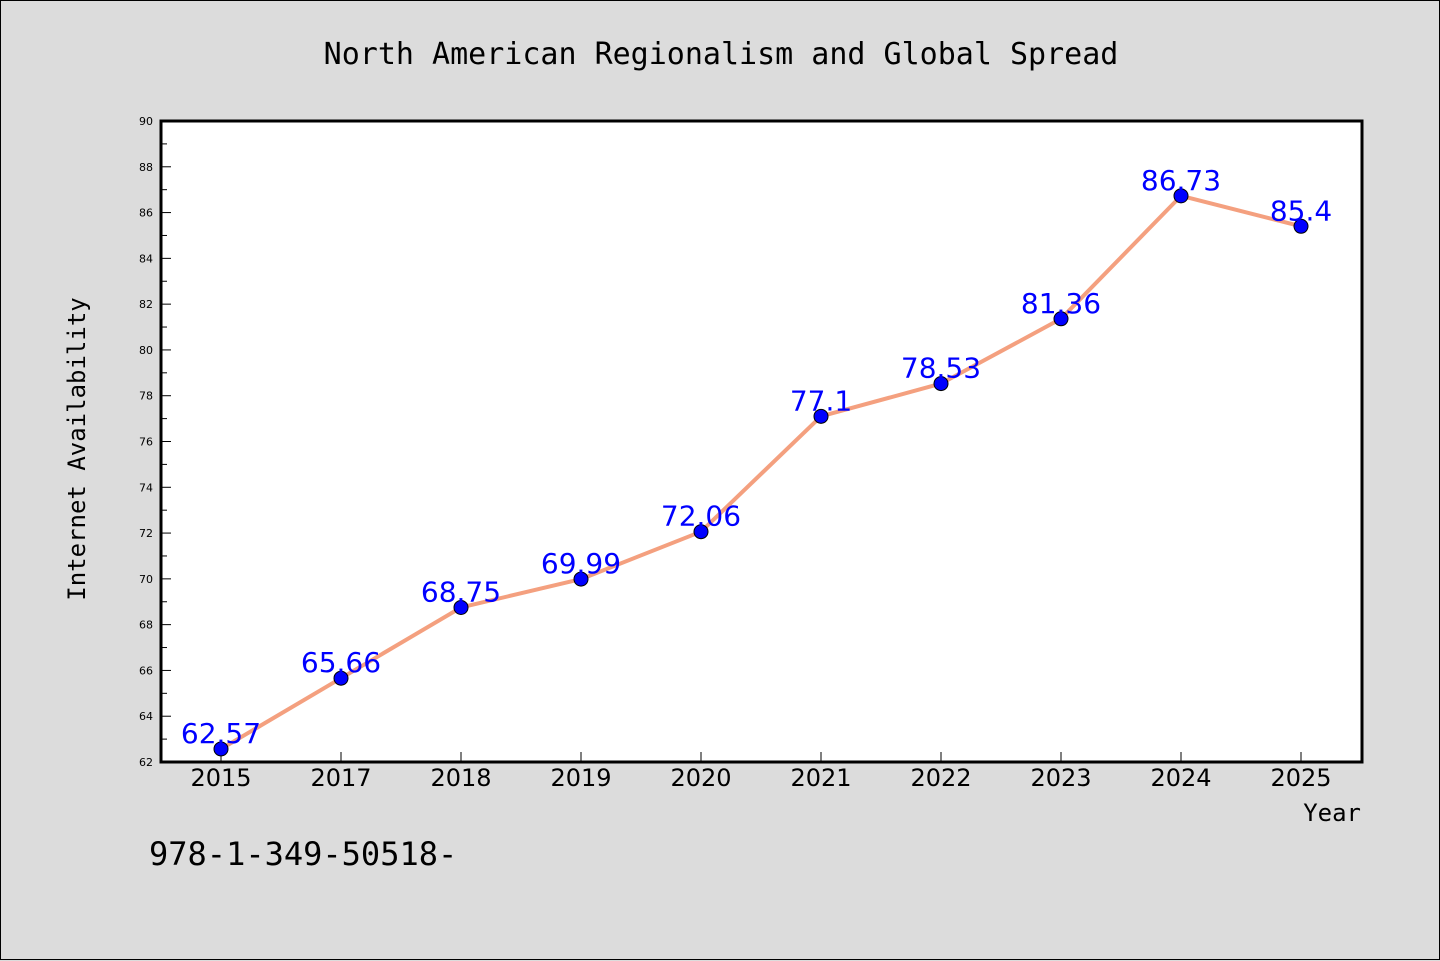  I want to click on x-tick-label: 2015, so click(220, 778).